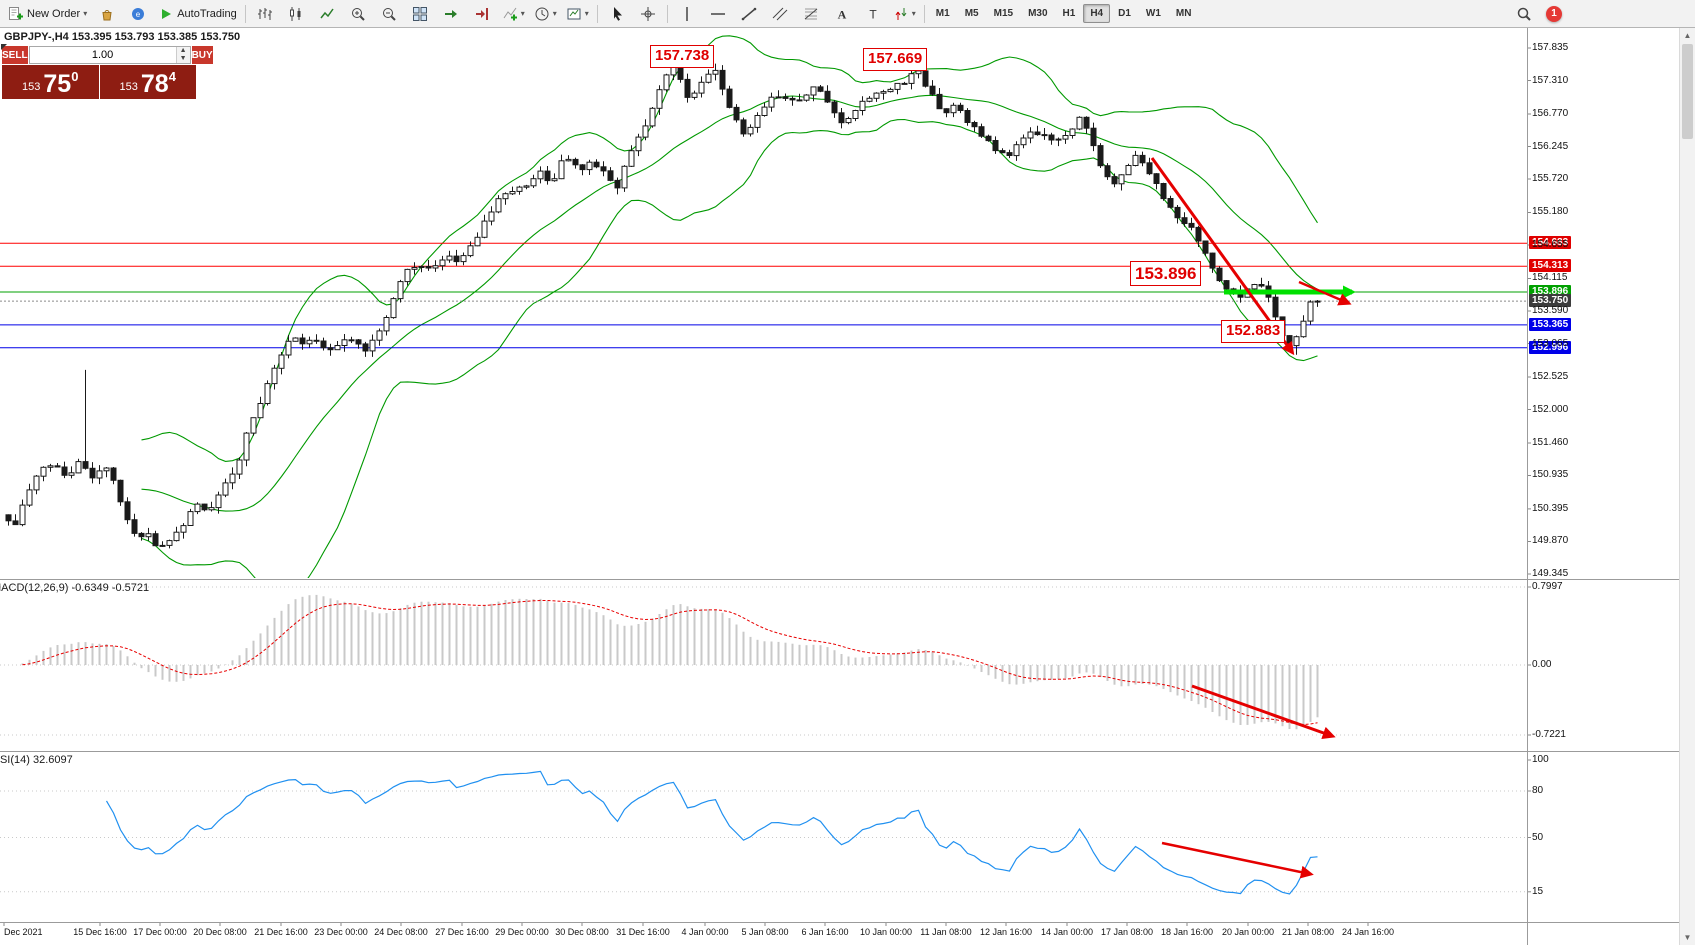  Describe the element at coordinates (47, 14) in the screenshot. I see `new-order-button: New Order ▾` at that location.